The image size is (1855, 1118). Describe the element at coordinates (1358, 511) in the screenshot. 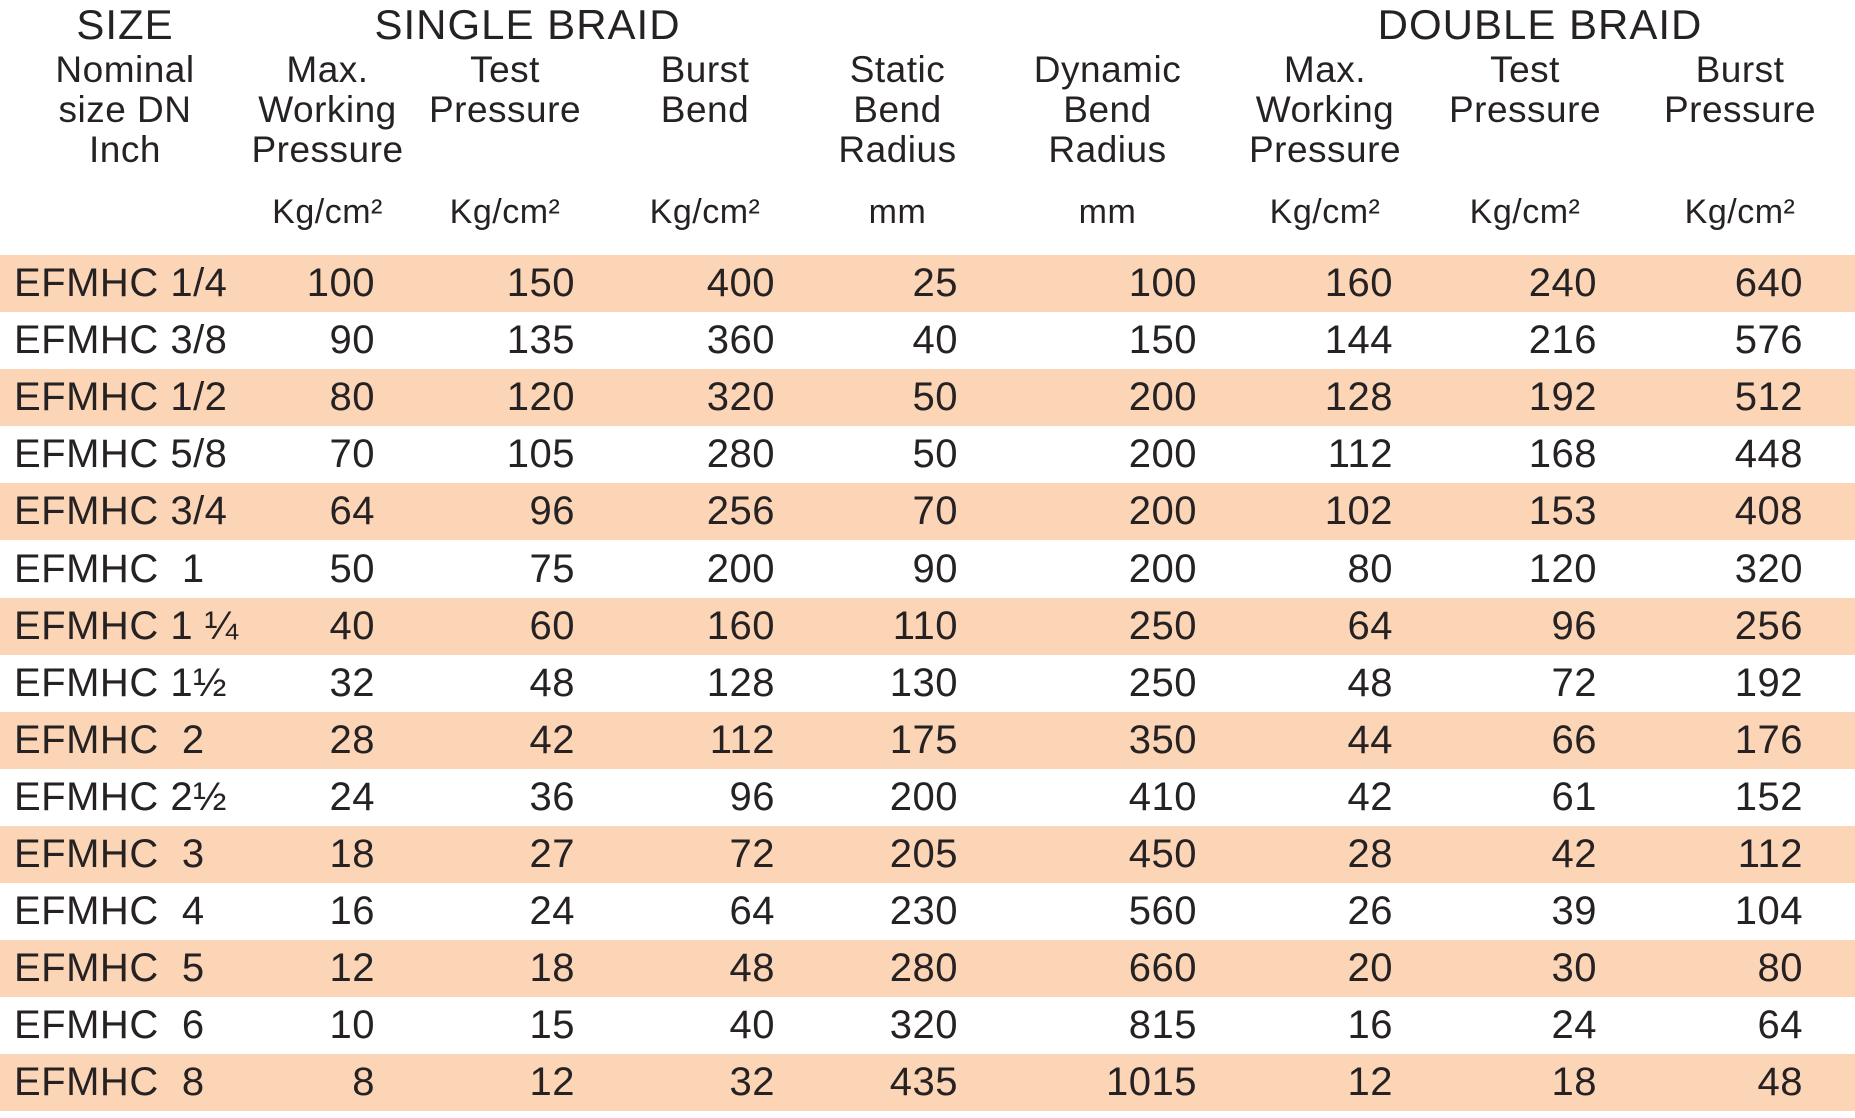

I see `value-cell: 102` at that location.